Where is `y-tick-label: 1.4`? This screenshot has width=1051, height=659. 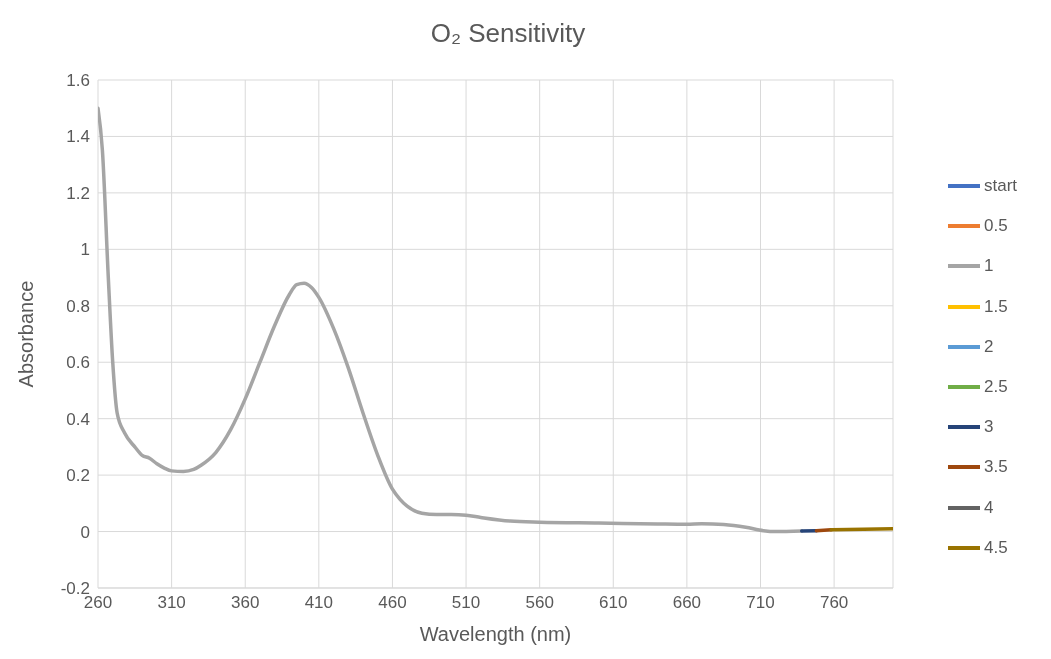
y-tick-label: 1.4 is located at coordinates (78, 137).